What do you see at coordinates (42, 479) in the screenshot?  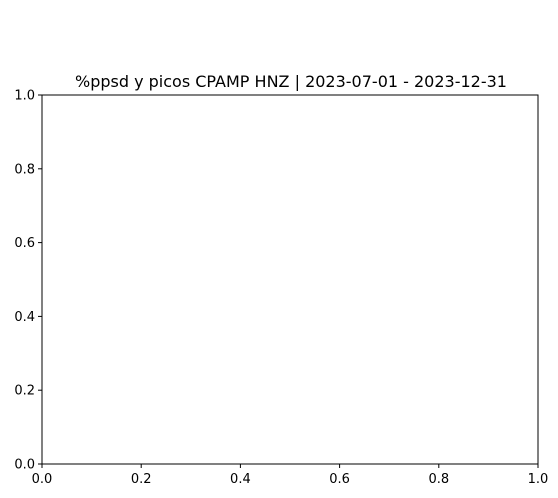 I see `x-tick-label: 0.0` at bounding box center [42, 479].